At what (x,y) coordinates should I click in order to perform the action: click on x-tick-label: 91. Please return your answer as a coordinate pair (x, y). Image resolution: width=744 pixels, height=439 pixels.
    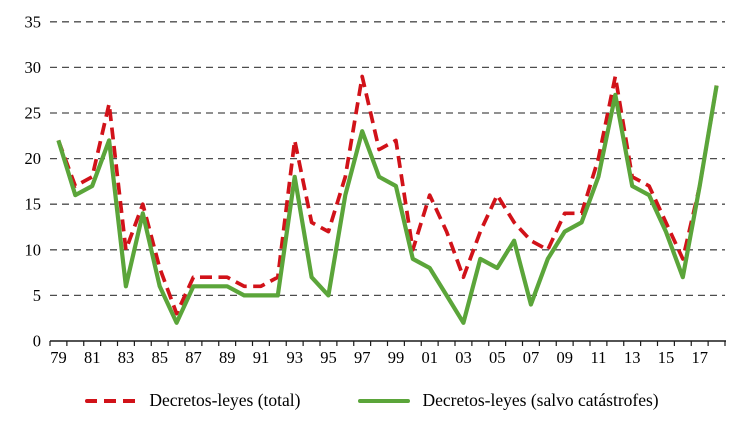
    Looking at the image, I should click on (261, 357).